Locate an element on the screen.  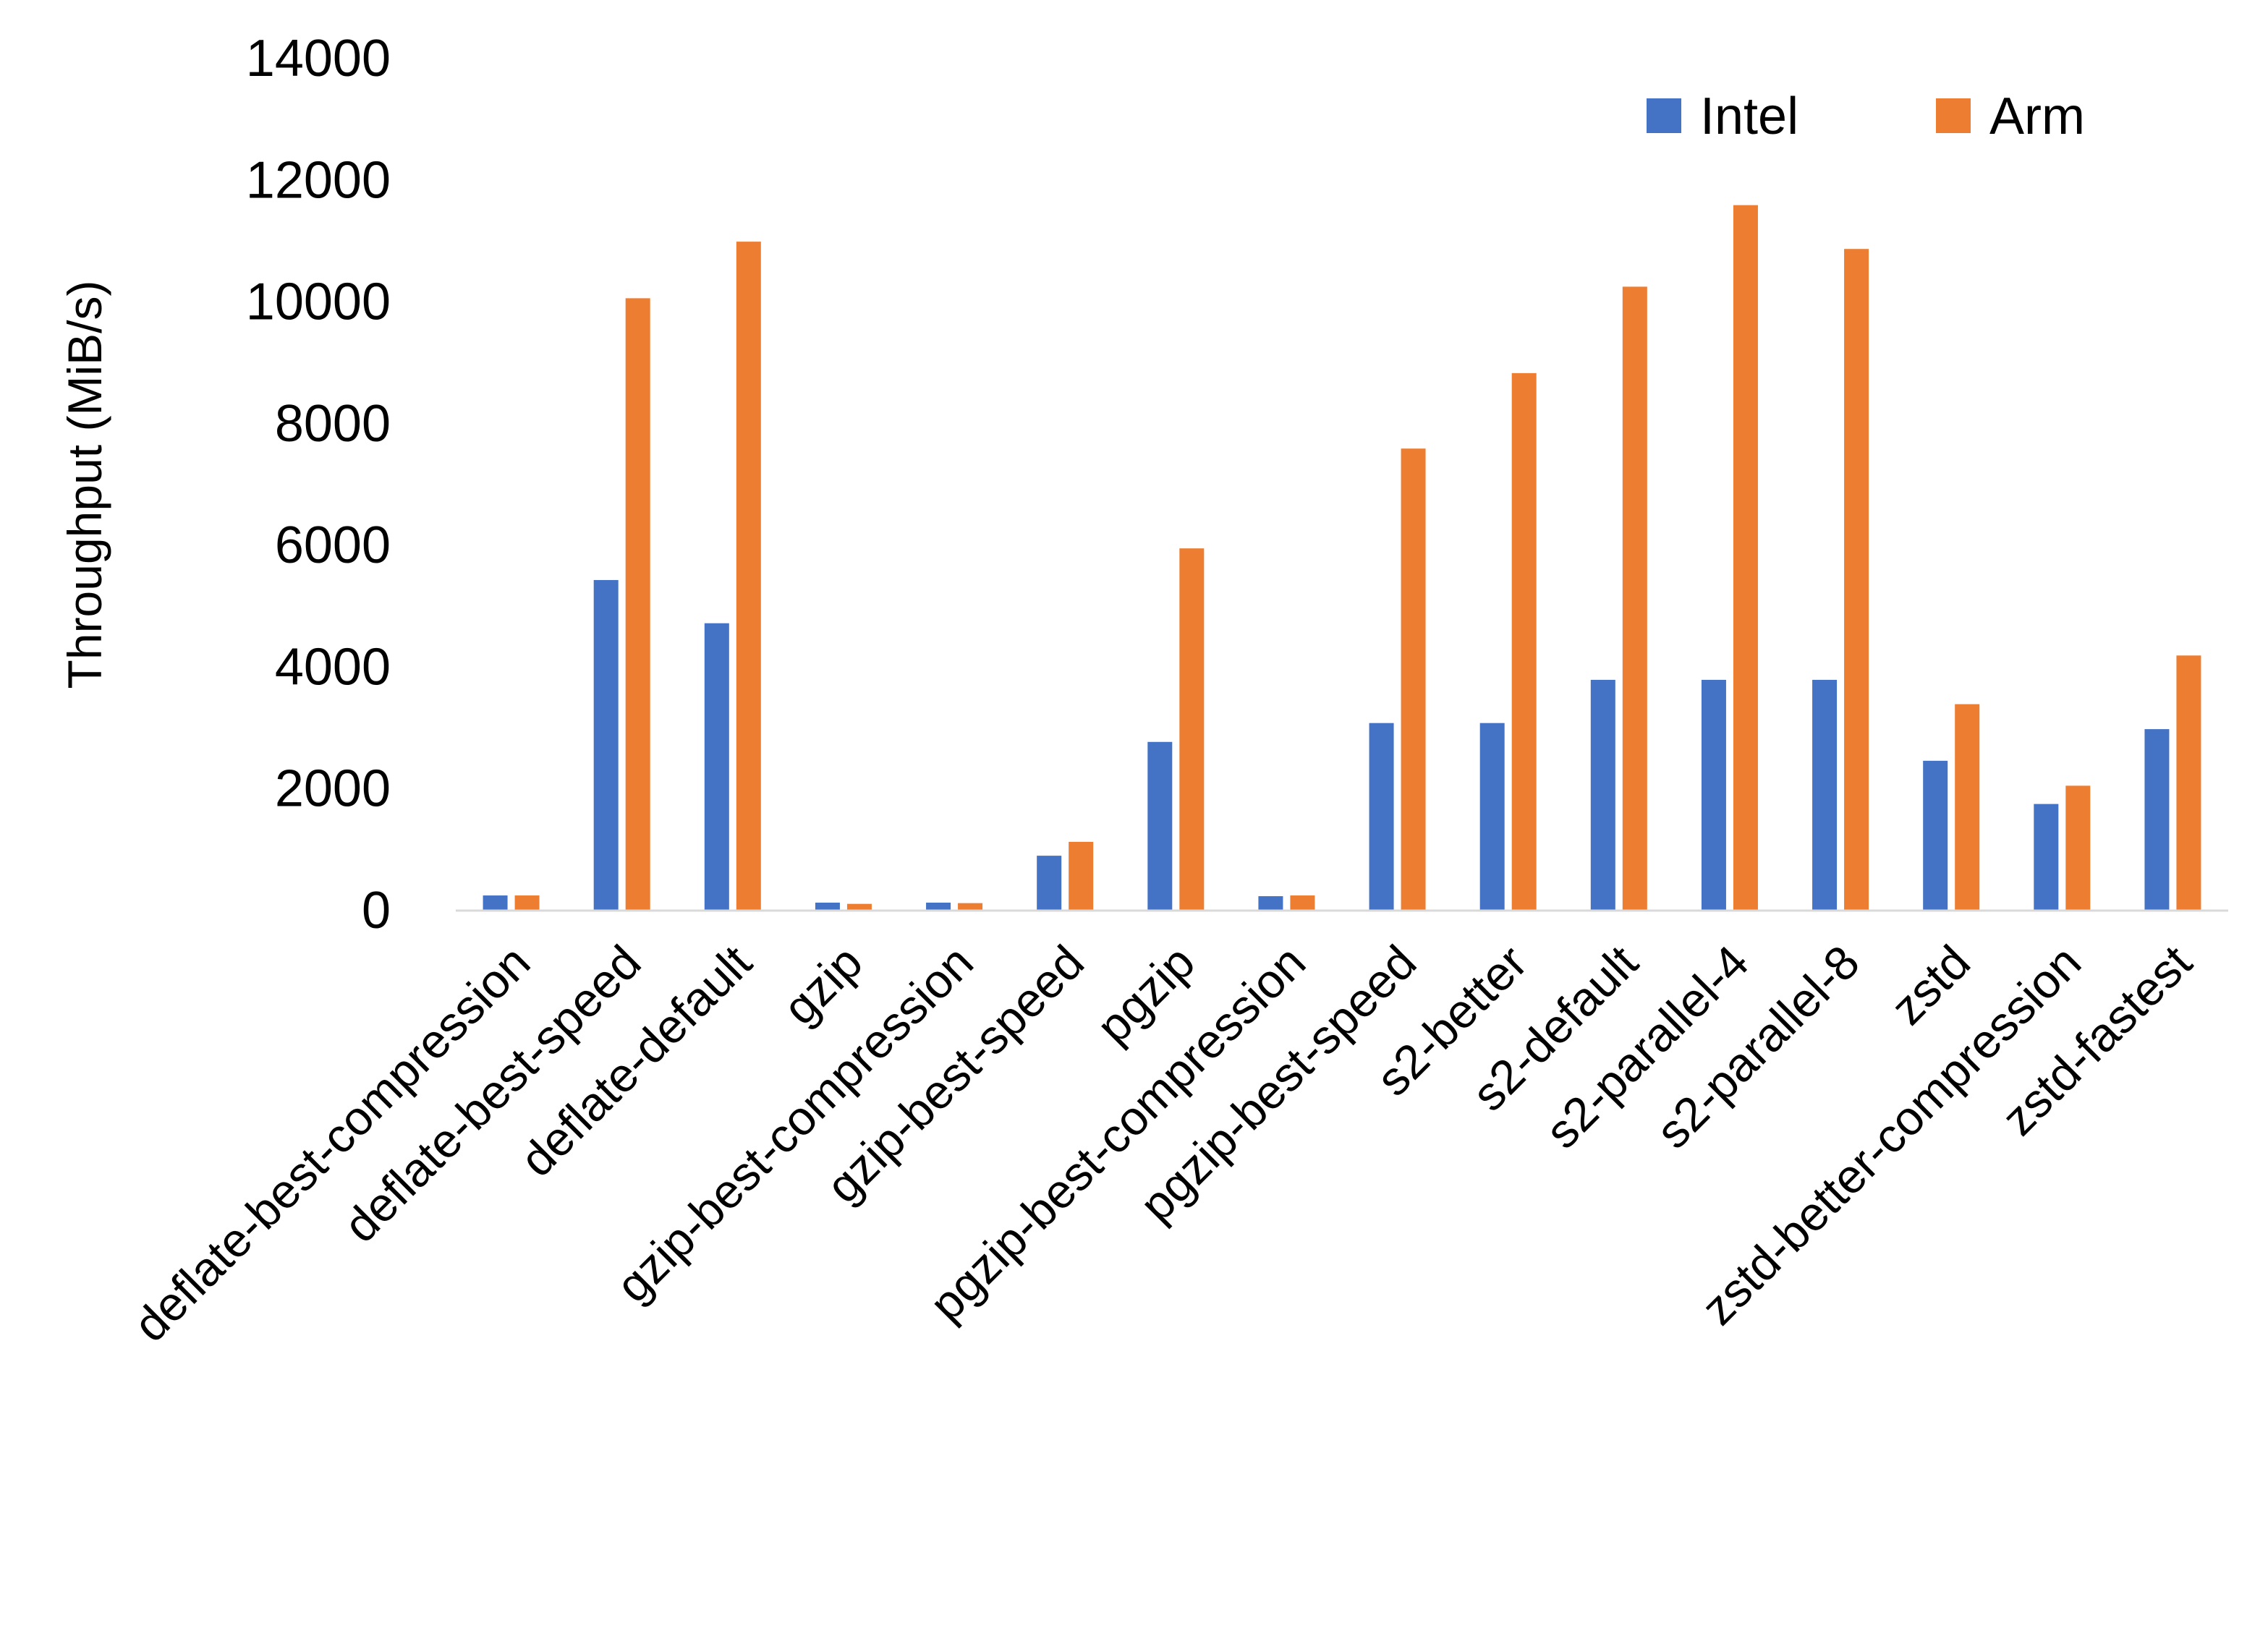
bar-arm-gzip is located at coordinates (859, 906).